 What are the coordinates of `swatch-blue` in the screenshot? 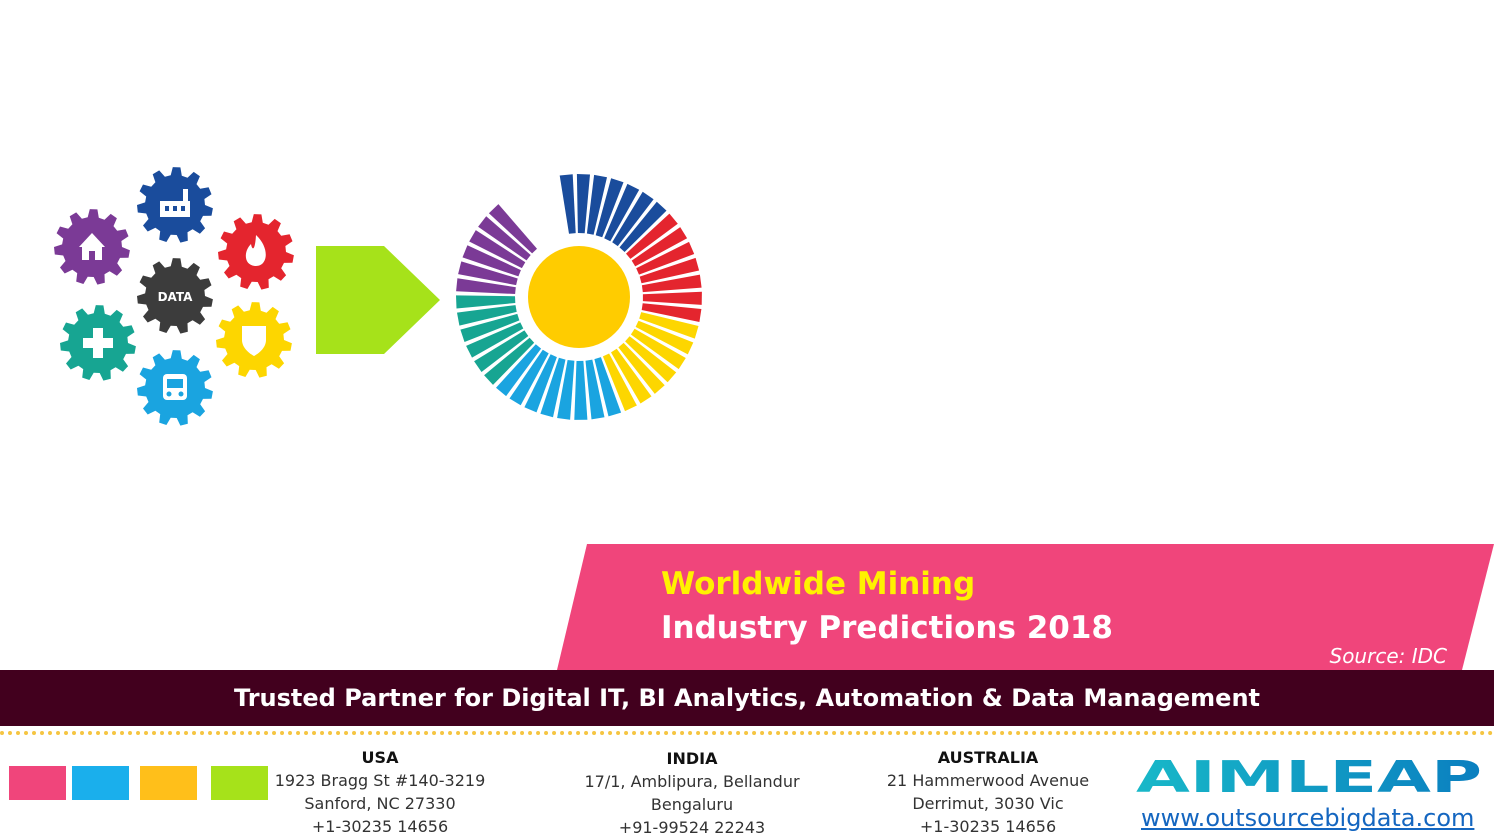 It's located at (100, 783).